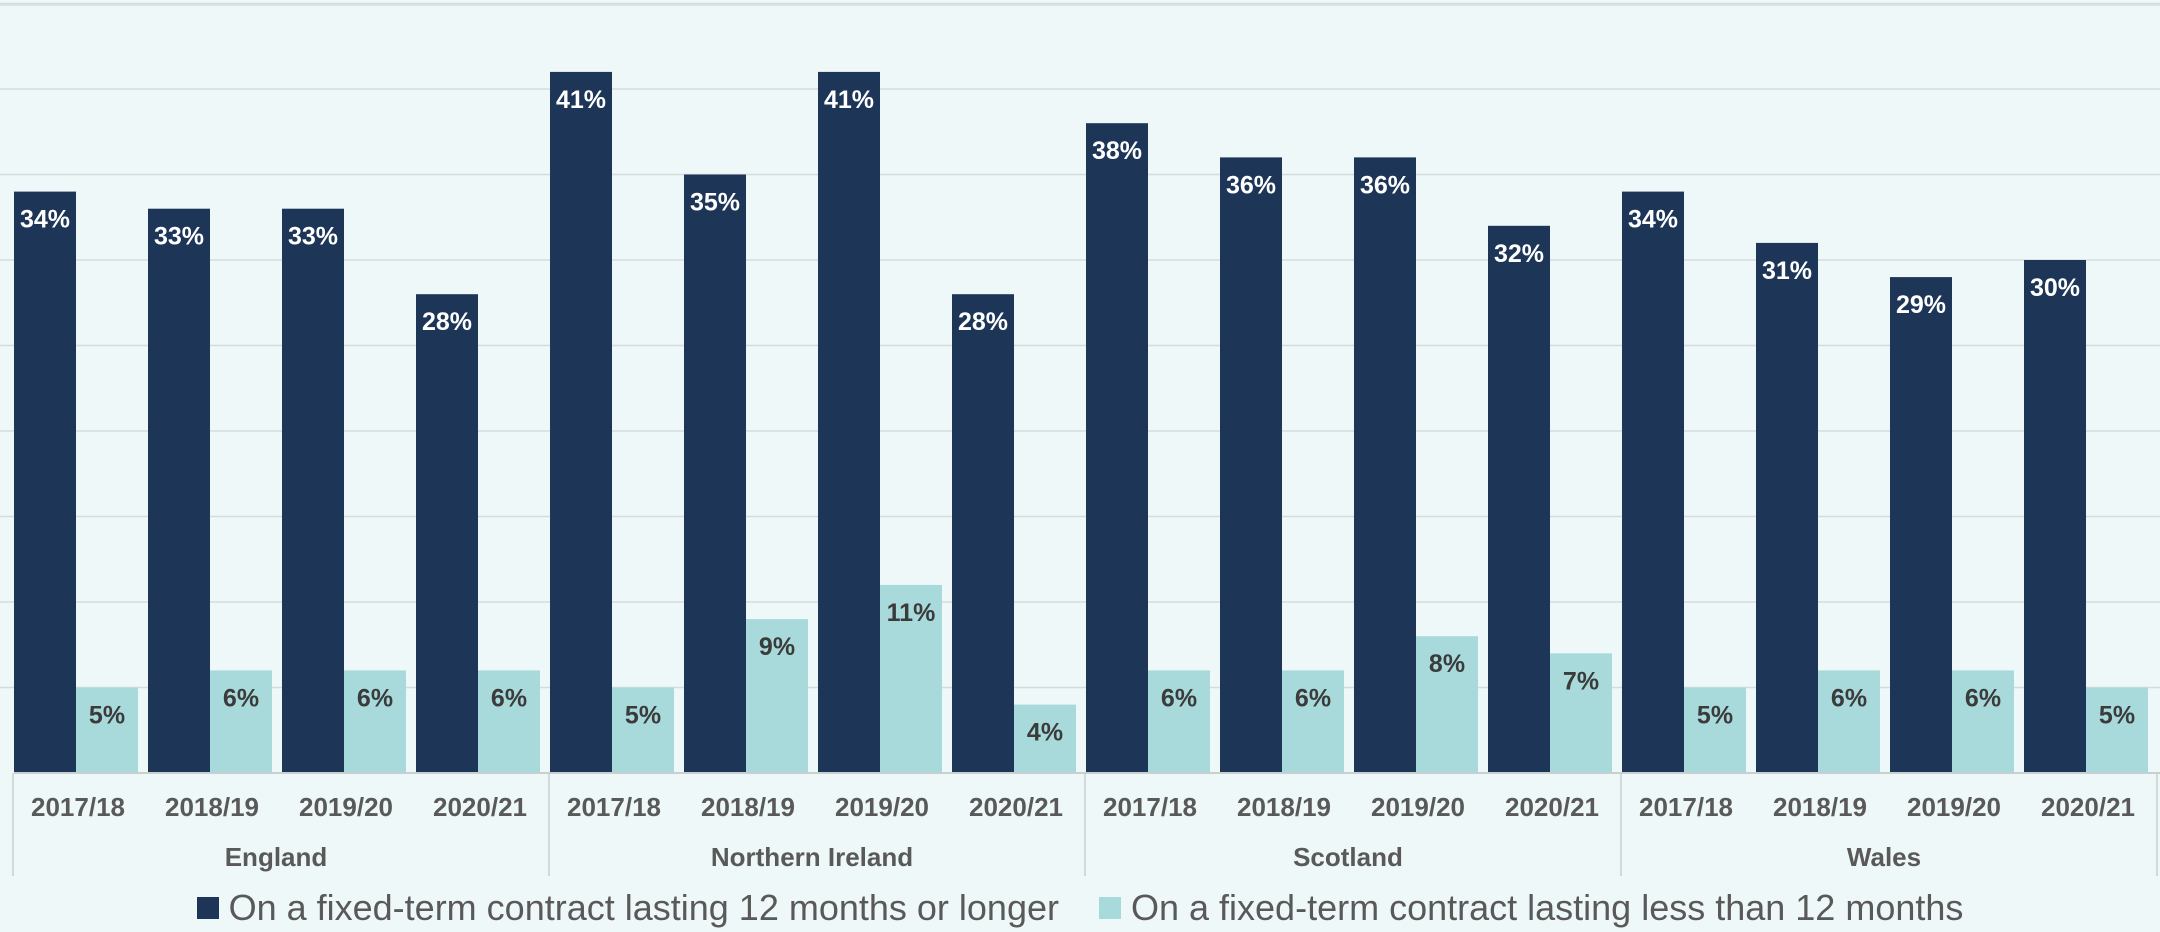  I want to click on data-label: 35%, so click(715, 203).